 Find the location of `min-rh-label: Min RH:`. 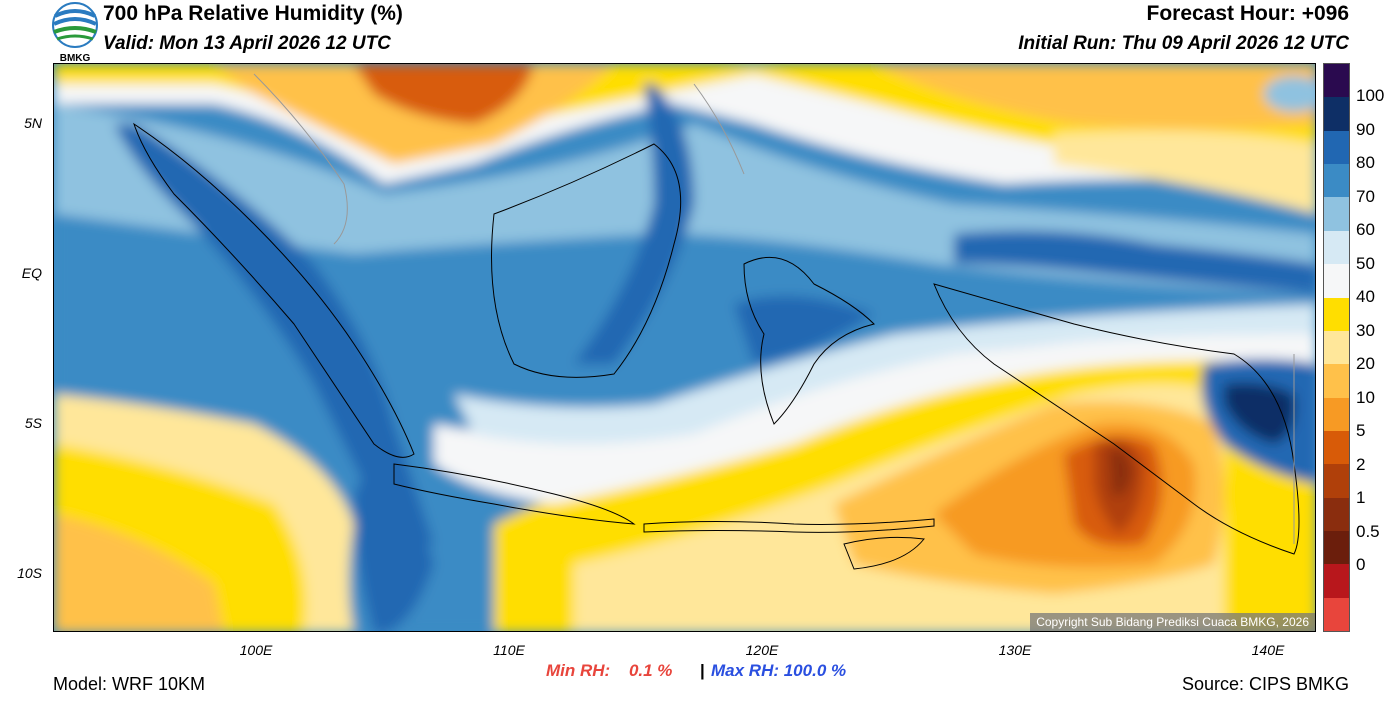

min-rh-label: Min RH: is located at coordinates (578, 670).